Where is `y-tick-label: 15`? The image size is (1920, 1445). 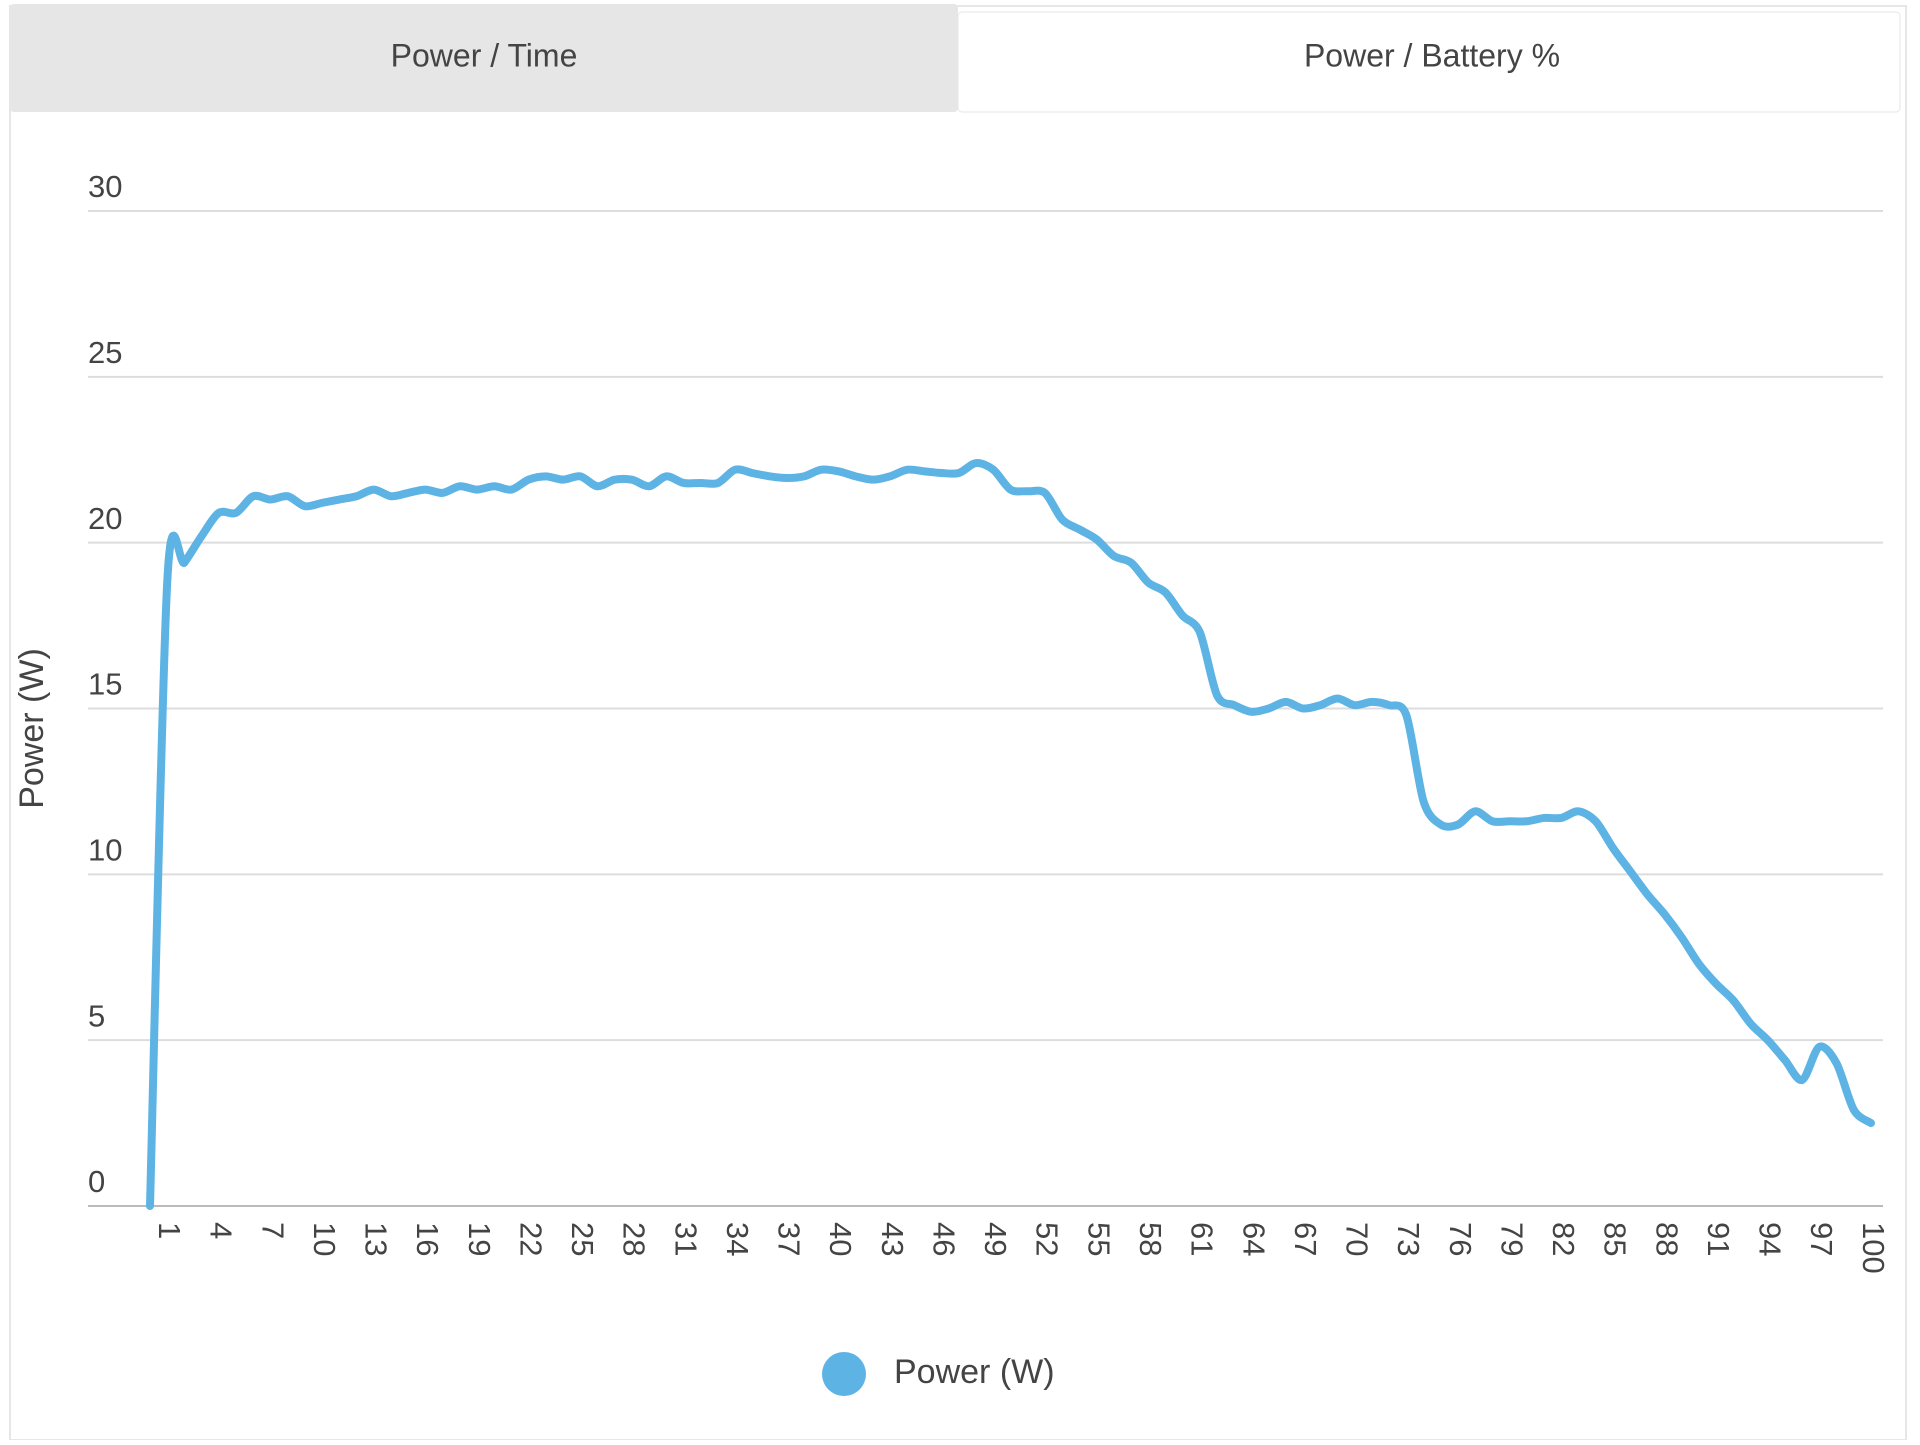
y-tick-label: 15 is located at coordinates (105, 684).